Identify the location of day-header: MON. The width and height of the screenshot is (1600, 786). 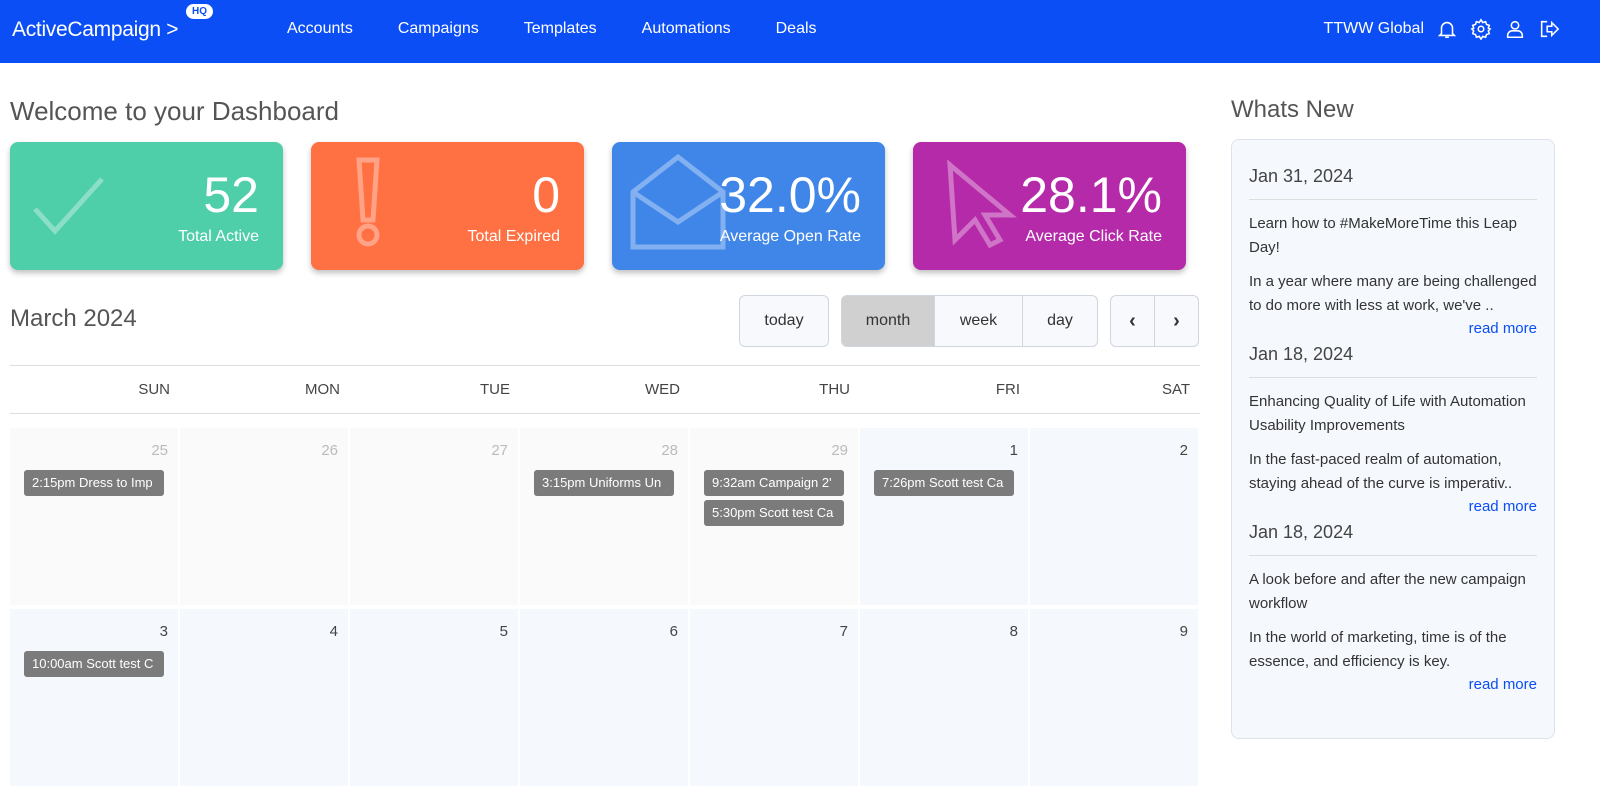
(322, 389).